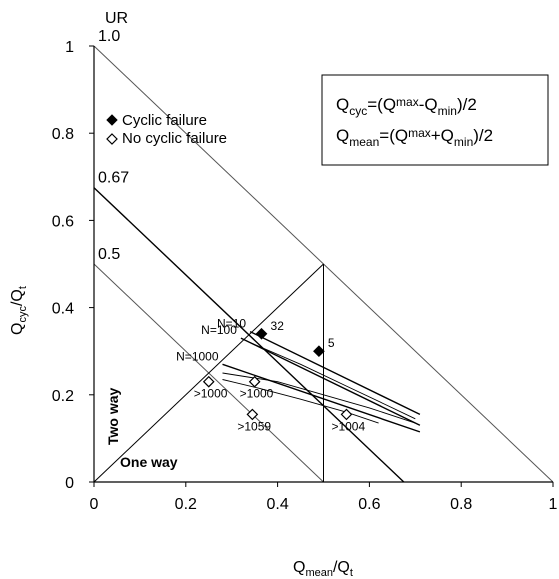  What do you see at coordinates (231, 324) in the screenshot?
I see `contour-label: N=10` at bounding box center [231, 324].